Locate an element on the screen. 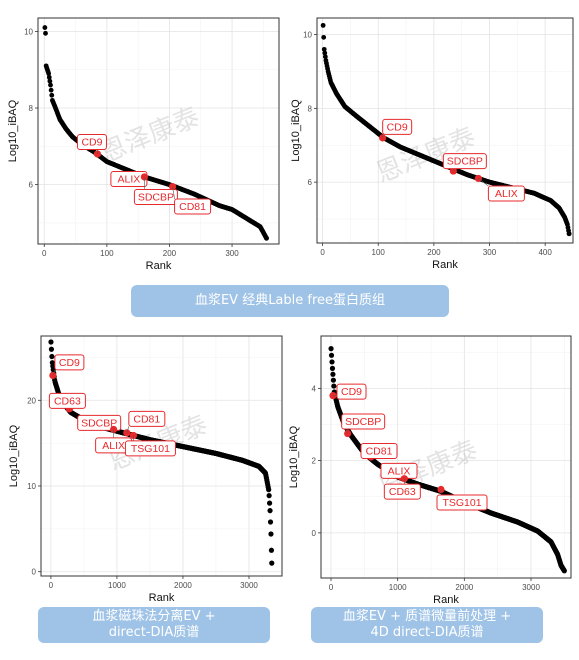  y-tick-label: 2 is located at coordinates (314, 461).